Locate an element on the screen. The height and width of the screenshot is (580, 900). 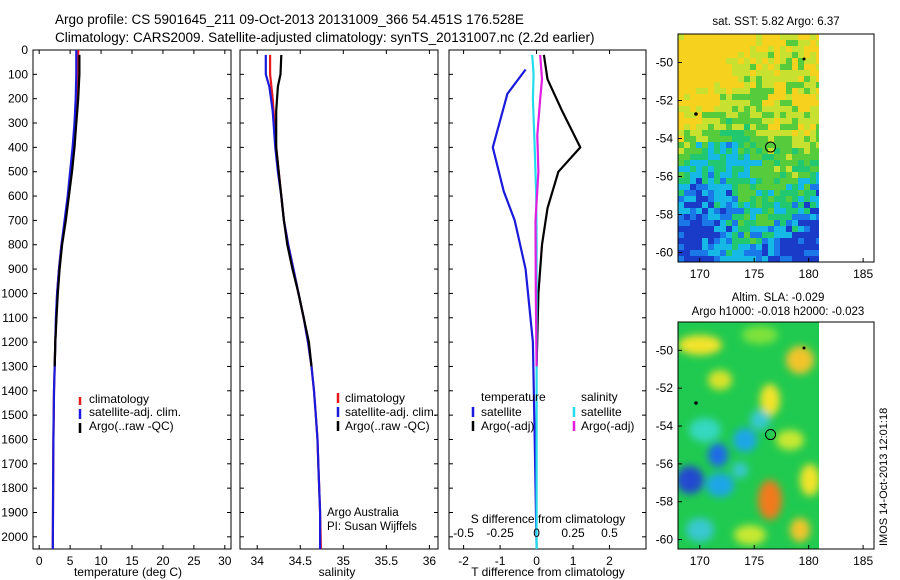
sst-map-title: sat. SST: 5.82 Argo: 6.37 is located at coordinates (775, 22).